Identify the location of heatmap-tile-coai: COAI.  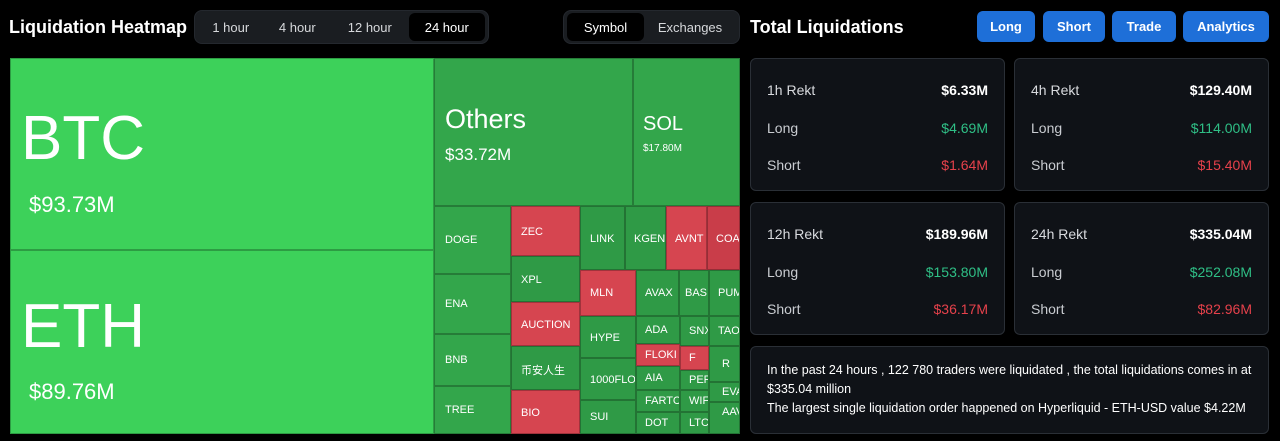
(723, 238).